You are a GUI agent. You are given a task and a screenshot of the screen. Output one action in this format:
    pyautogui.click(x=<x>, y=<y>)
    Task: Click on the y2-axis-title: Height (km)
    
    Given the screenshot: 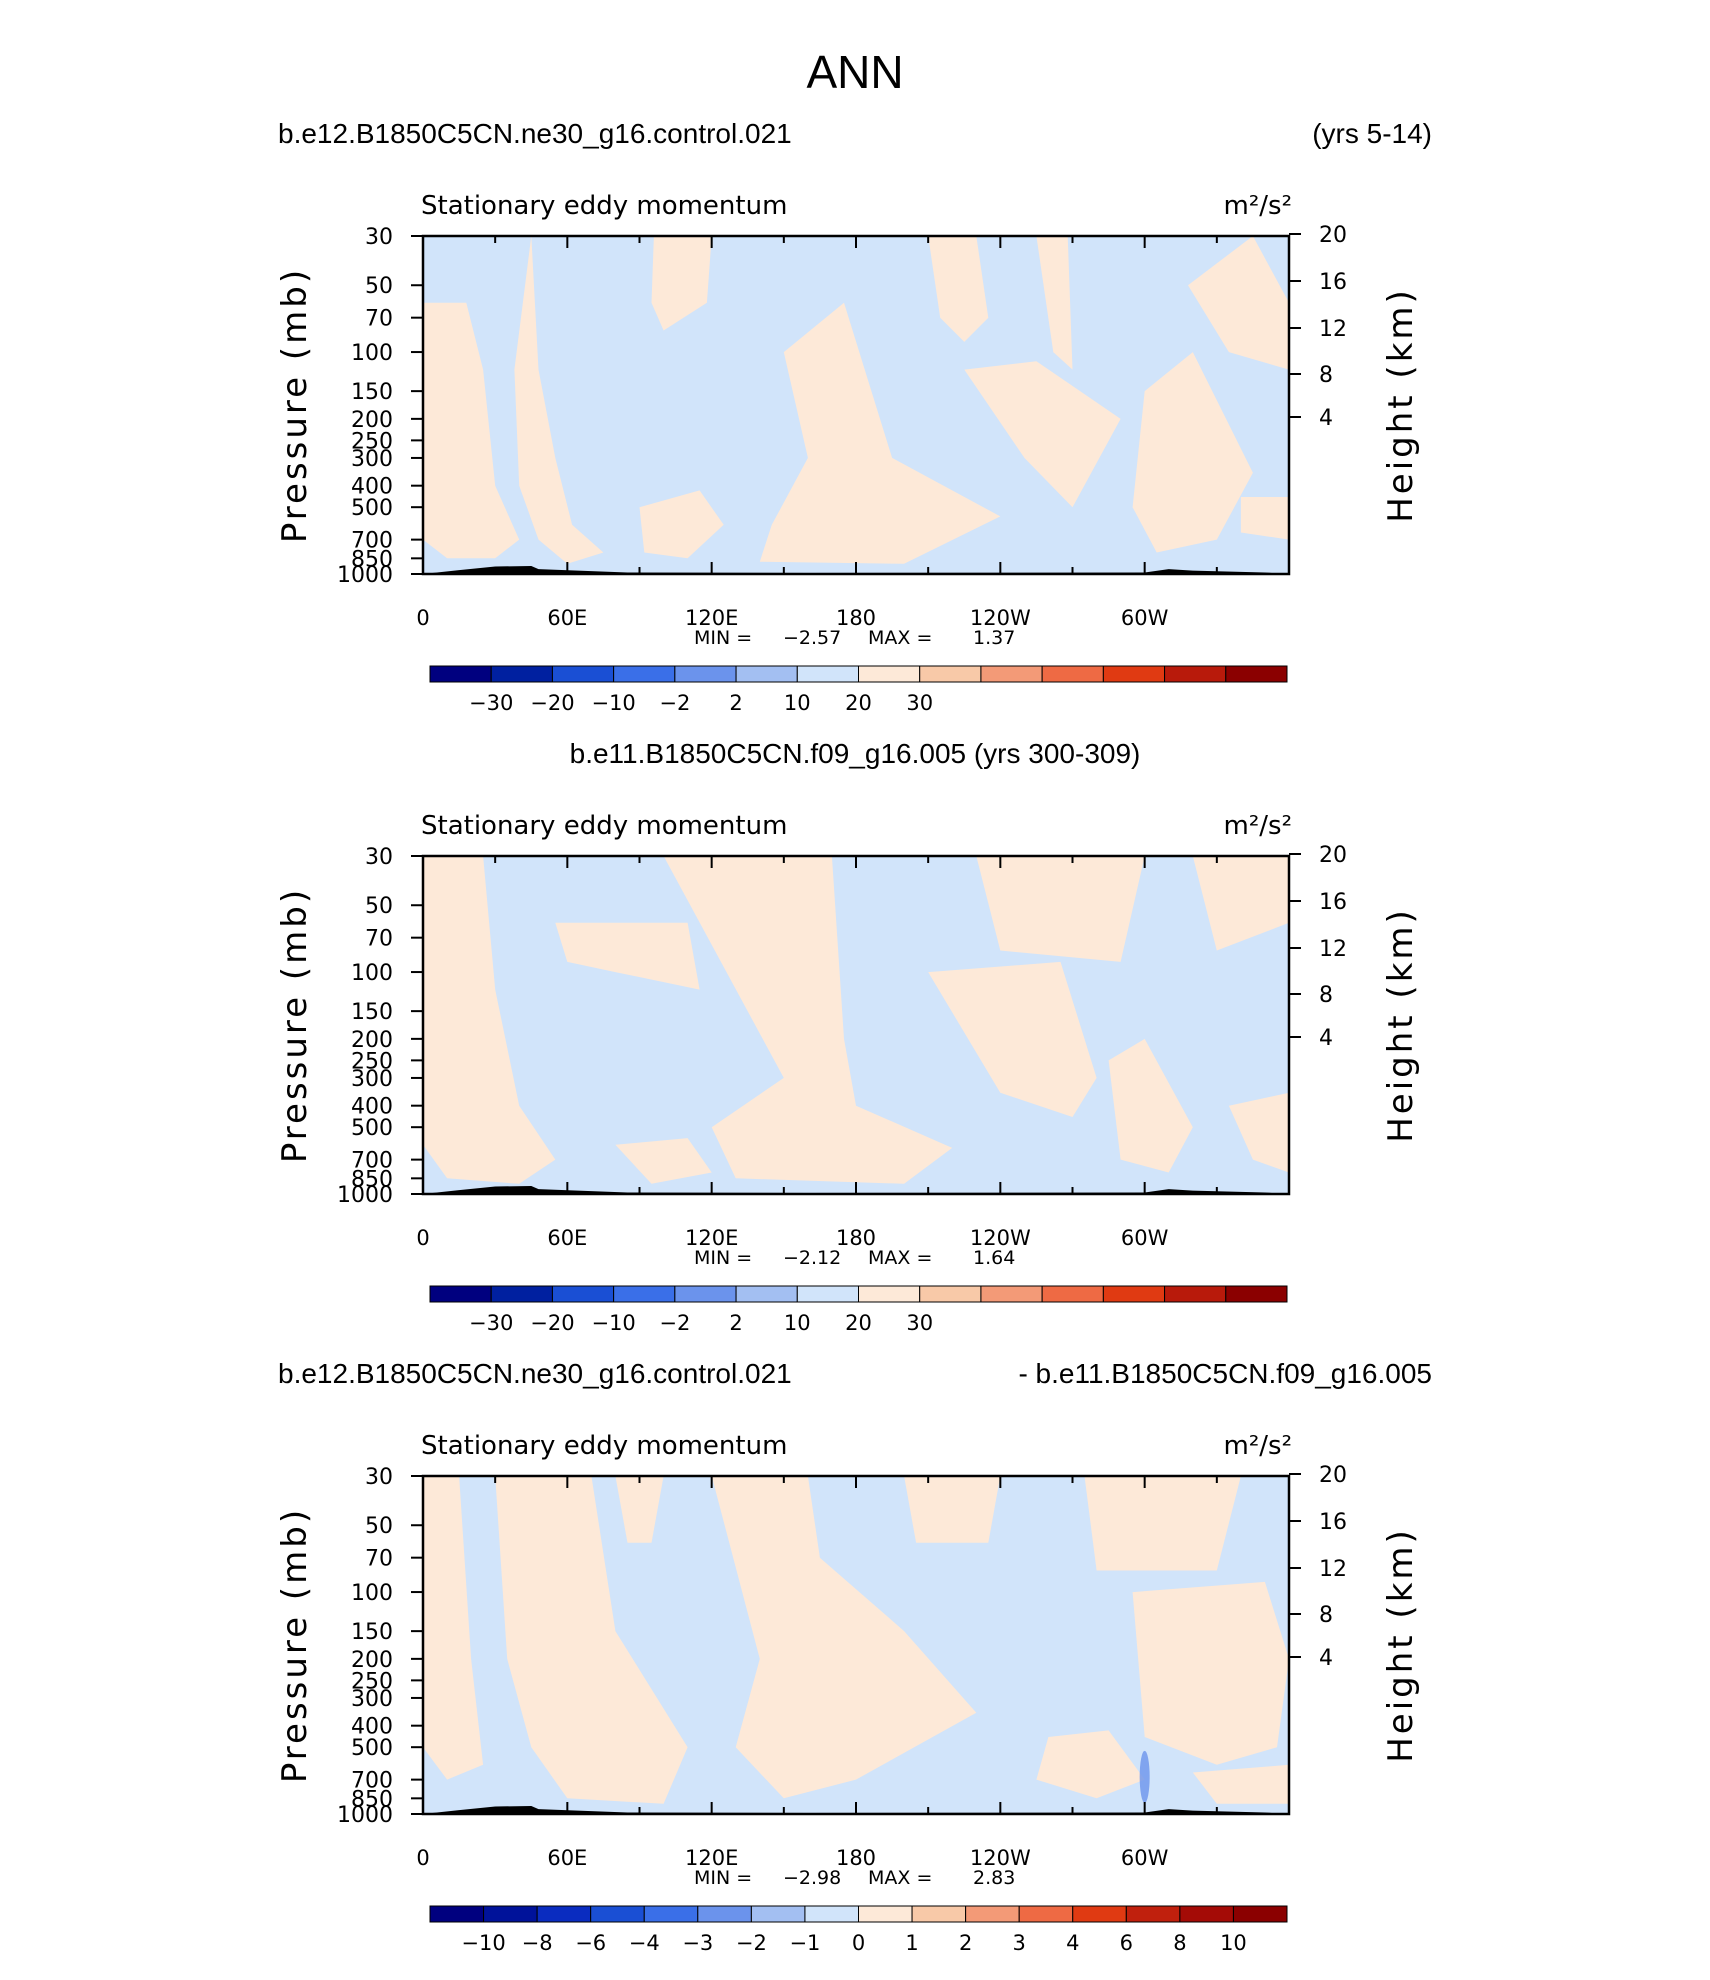 What is the action you would take?
    pyautogui.click(x=1401, y=1645)
    